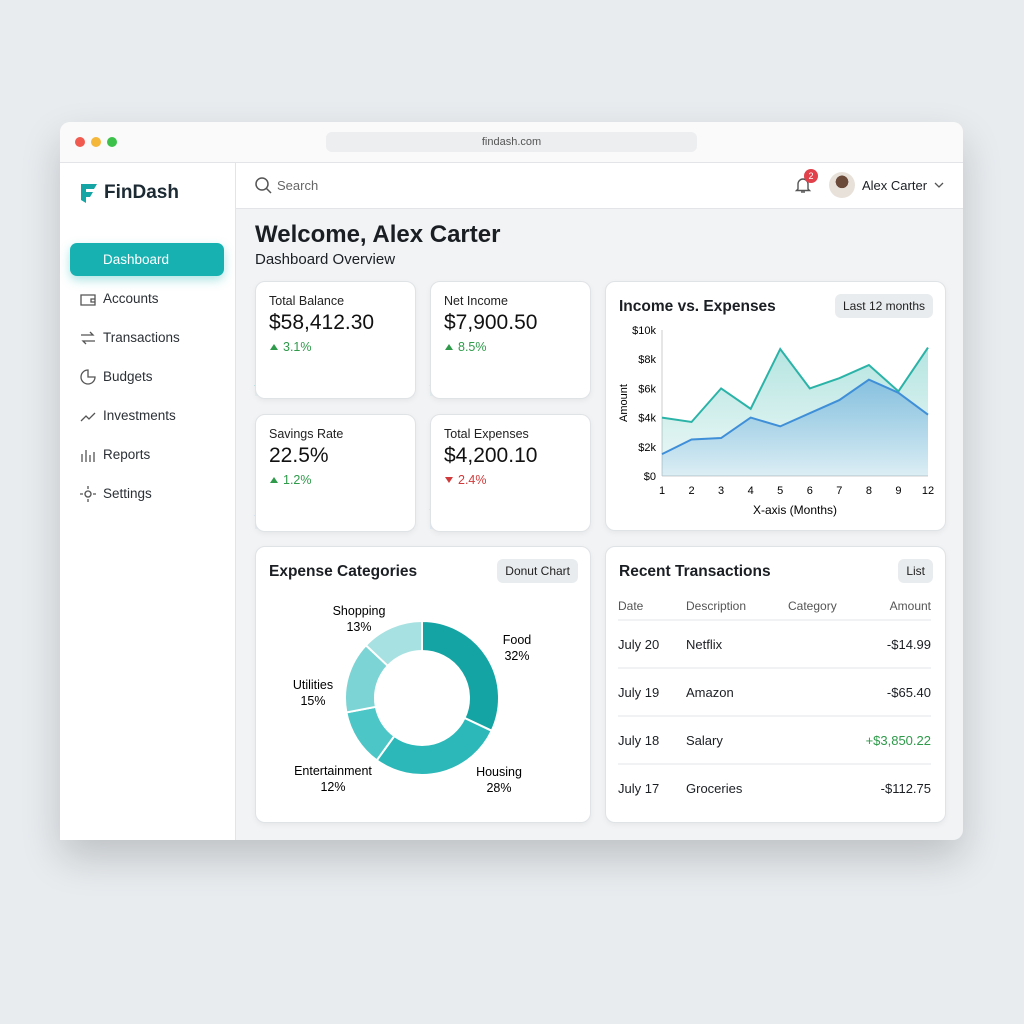 The image size is (1024, 1024). Describe the element at coordinates (906, 788) in the screenshot. I see `table-cell: -$112.75` at that location.